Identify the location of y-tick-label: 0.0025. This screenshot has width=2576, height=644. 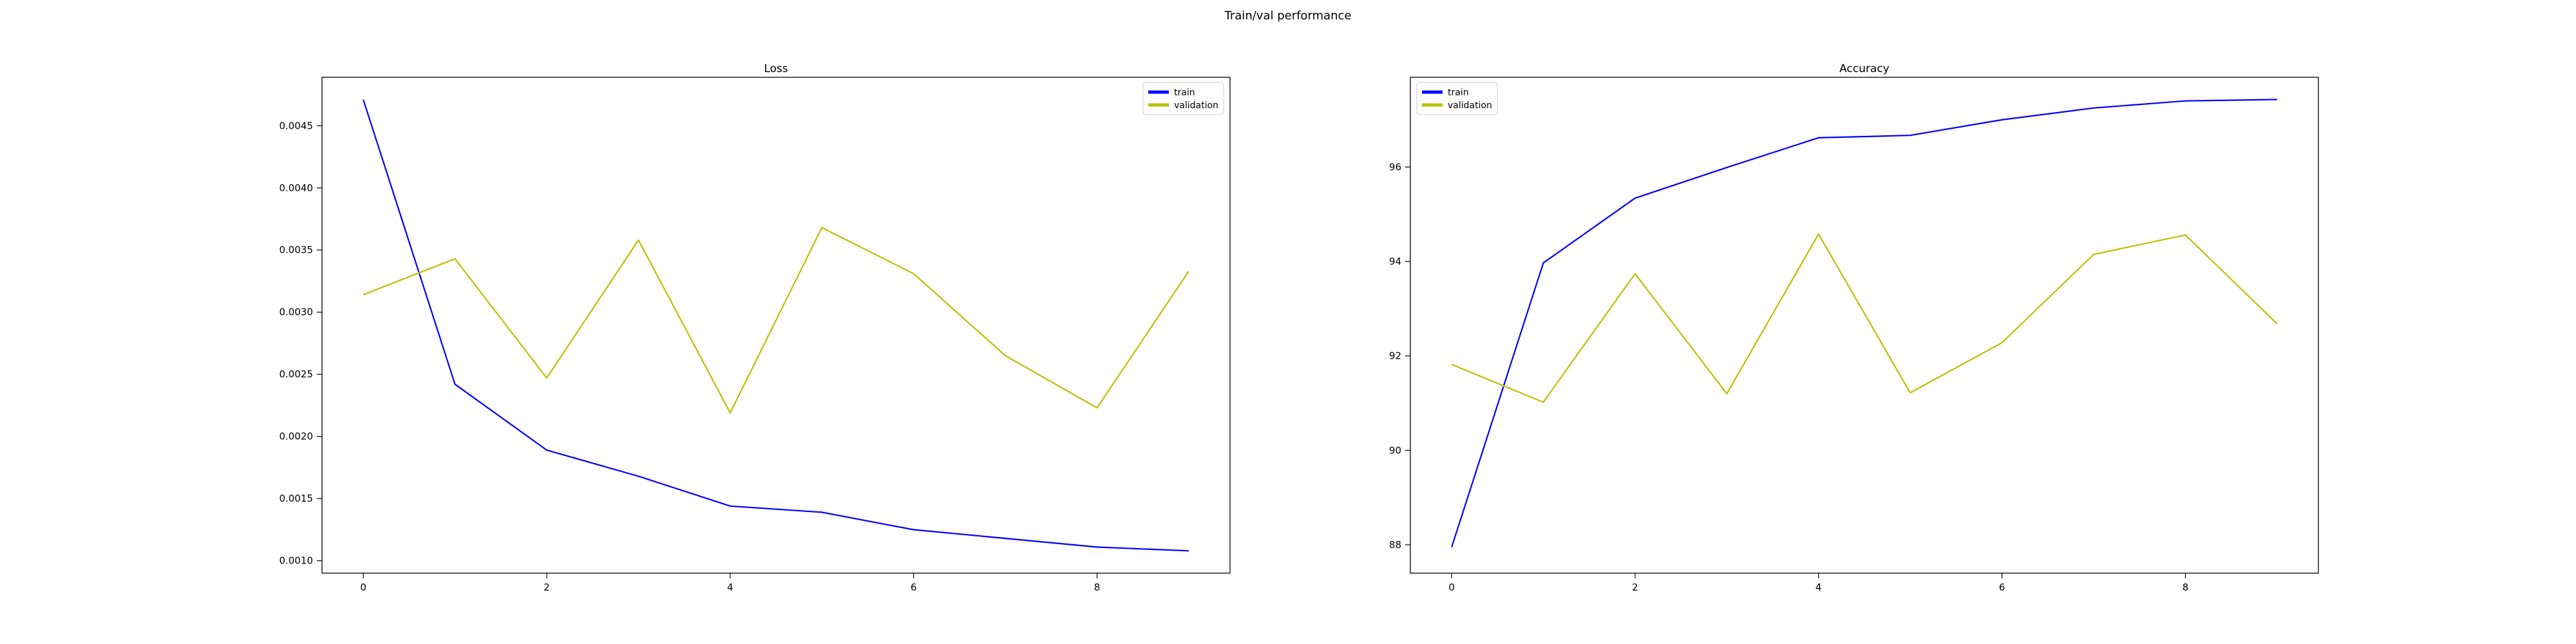
(296, 374).